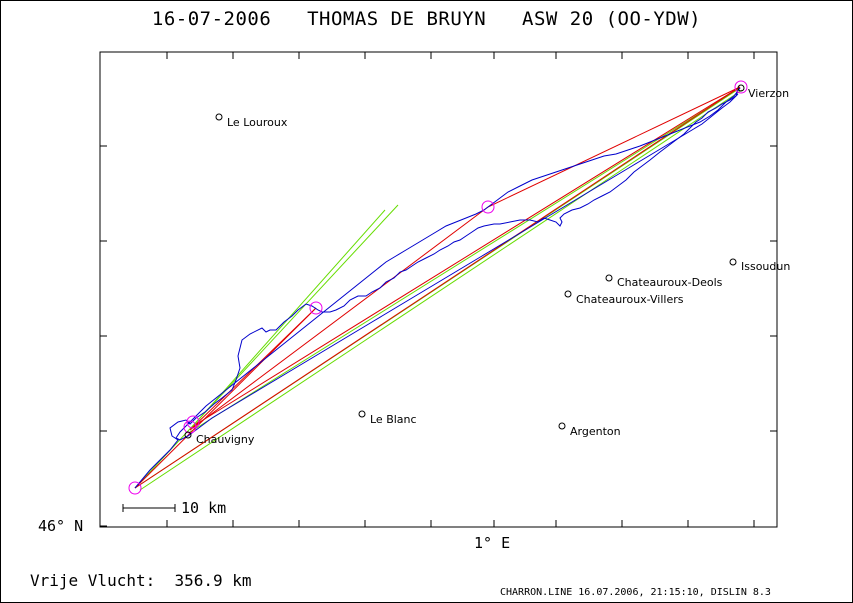  I want to click on place-marker-issoudun, so click(733, 262).